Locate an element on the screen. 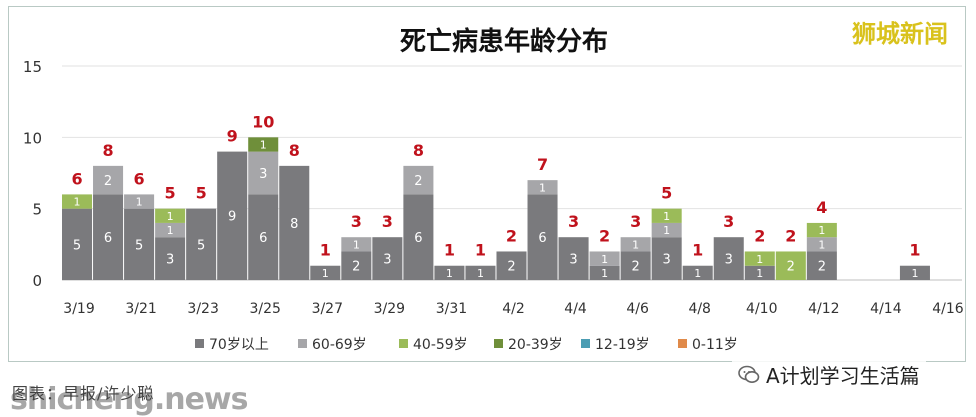 The width and height of the screenshot is (976, 417). x-tick-label: 3/25 is located at coordinates (264, 309).